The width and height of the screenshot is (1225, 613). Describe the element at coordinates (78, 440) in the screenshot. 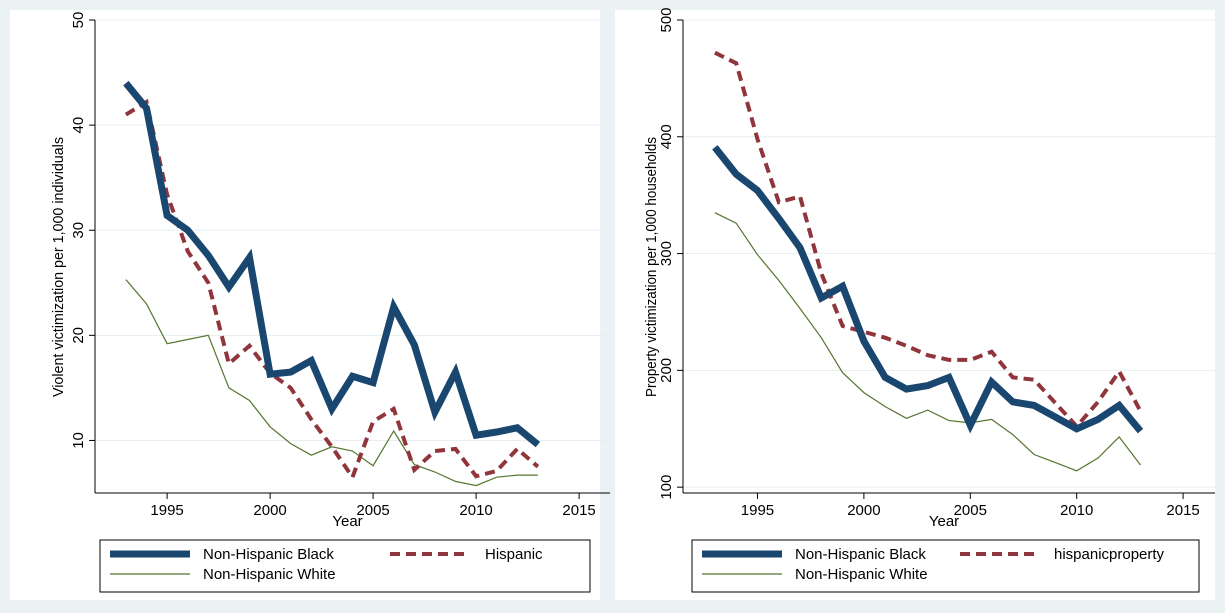

I see `y-tick-label: 10` at that location.